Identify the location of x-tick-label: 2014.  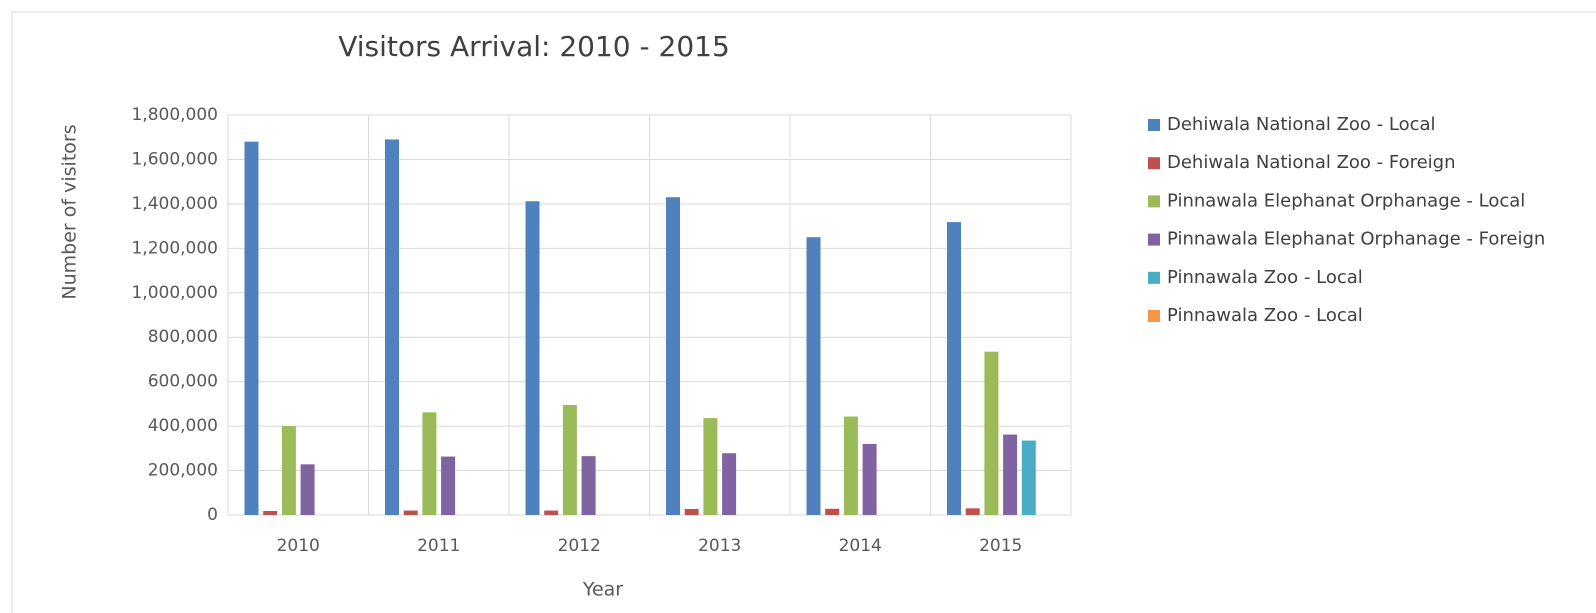
(860, 546).